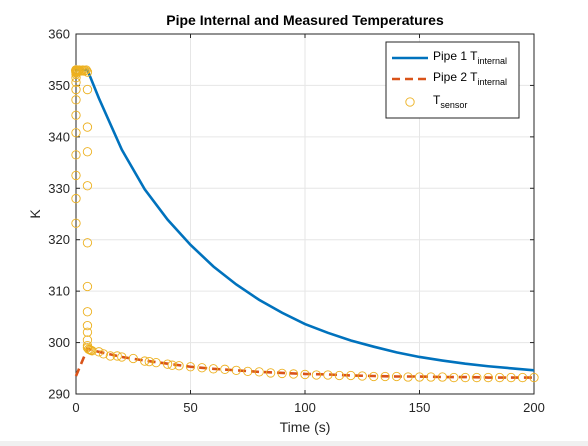  What do you see at coordinates (59, 136) in the screenshot?
I see `y-tick-label: 340` at bounding box center [59, 136].